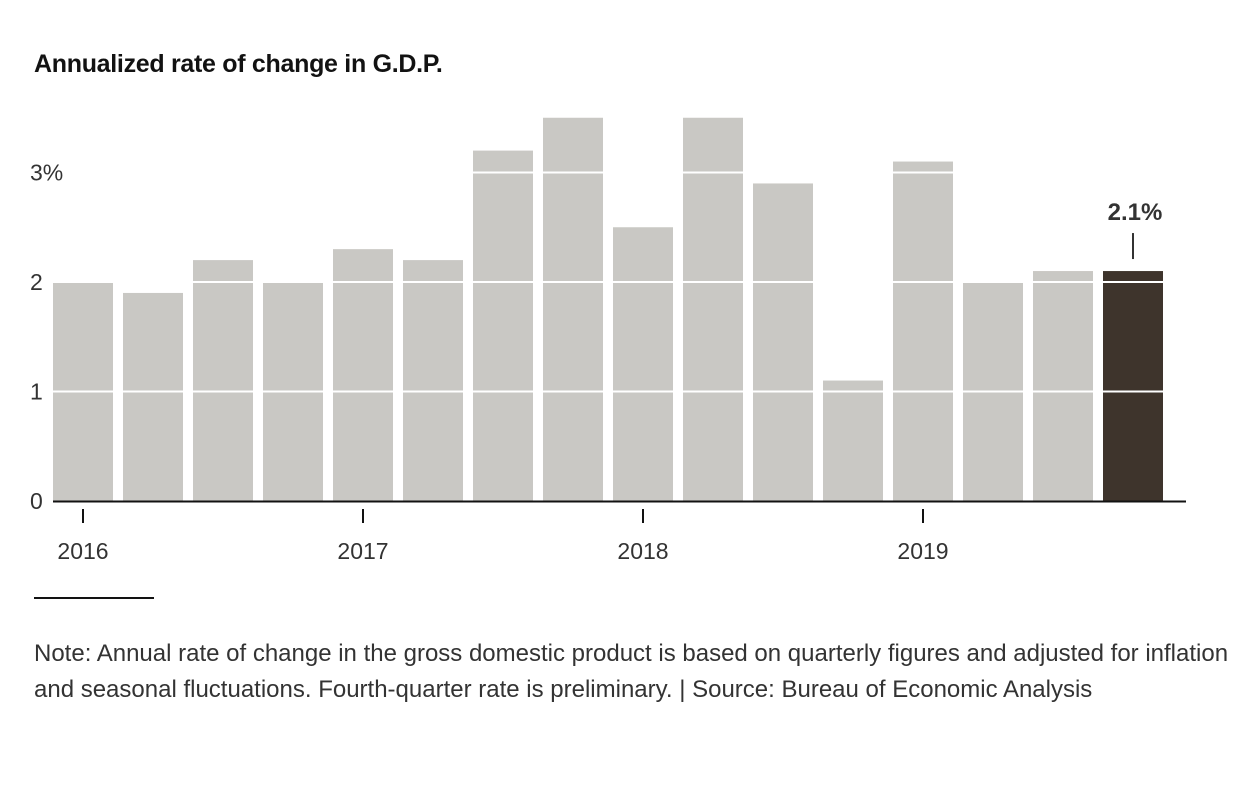 The width and height of the screenshot is (1256, 786). I want to click on y-tick-label-0: 0, so click(36, 501).